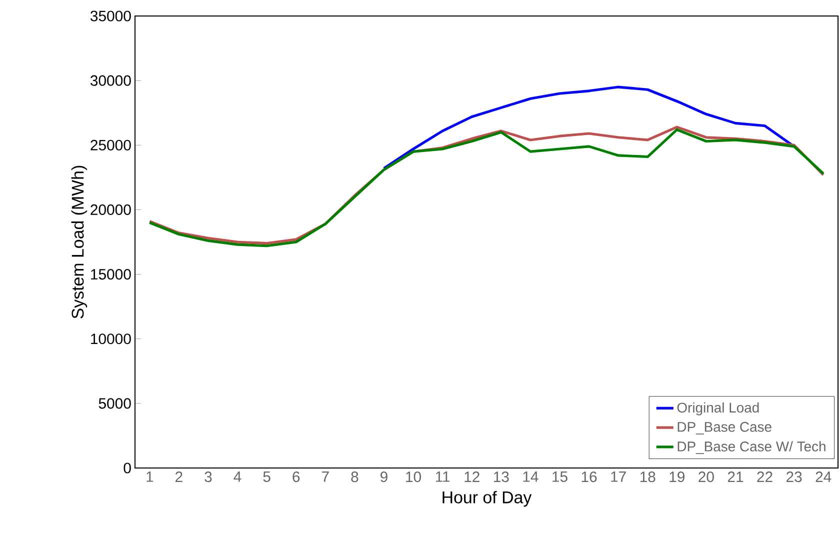  What do you see at coordinates (589, 477) in the screenshot?
I see `x-tick-label: 16` at bounding box center [589, 477].